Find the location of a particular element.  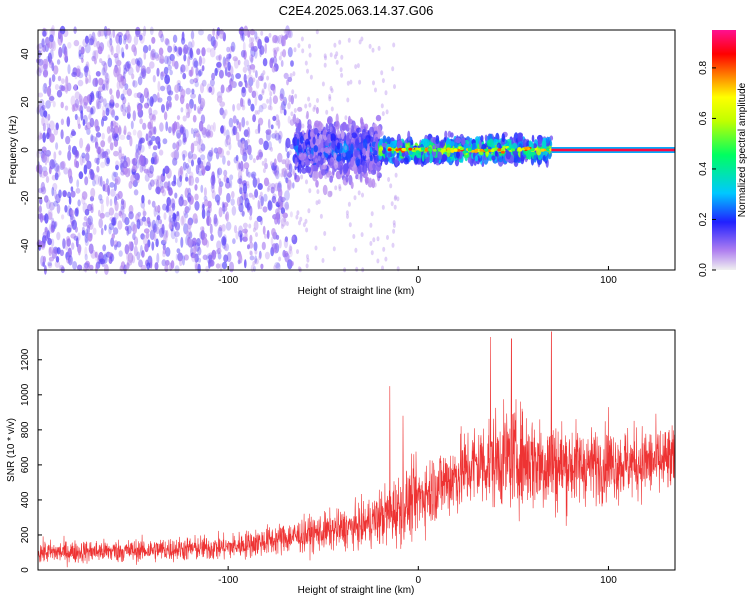

snr-y-tick-label: 1000 is located at coordinates (25, 394).